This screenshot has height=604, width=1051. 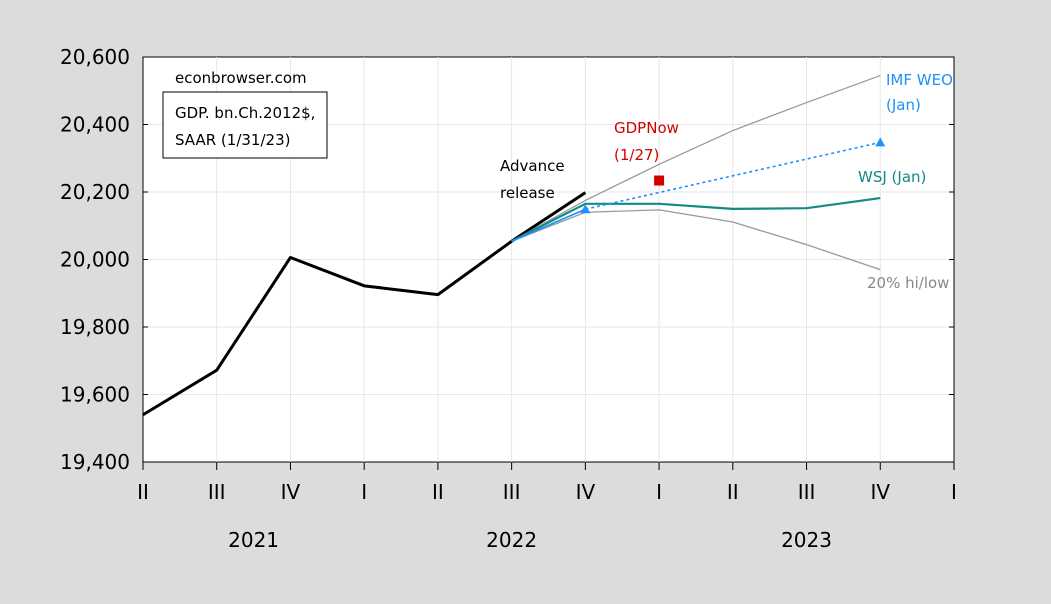 I want to click on gdpnow-label-1: GDPNow, so click(x=646, y=128).